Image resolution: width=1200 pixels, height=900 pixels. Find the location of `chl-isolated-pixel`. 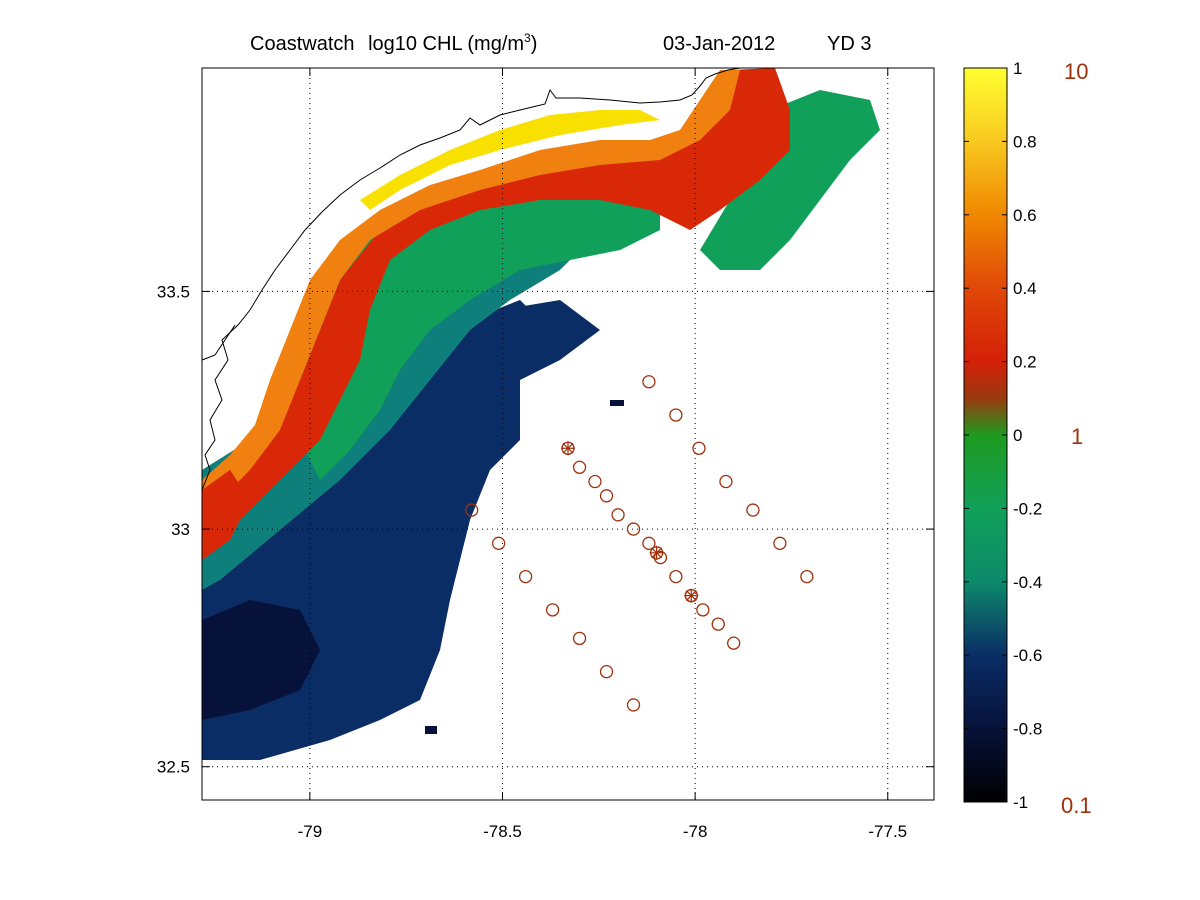

chl-isolated-pixel is located at coordinates (617, 403).